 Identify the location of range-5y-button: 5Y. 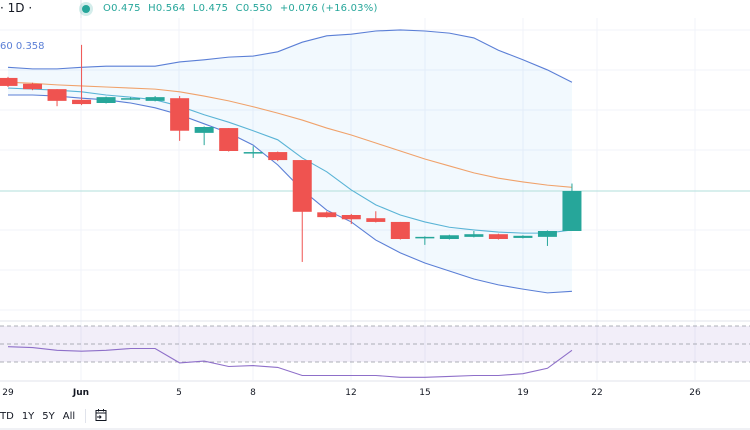
(48, 416).